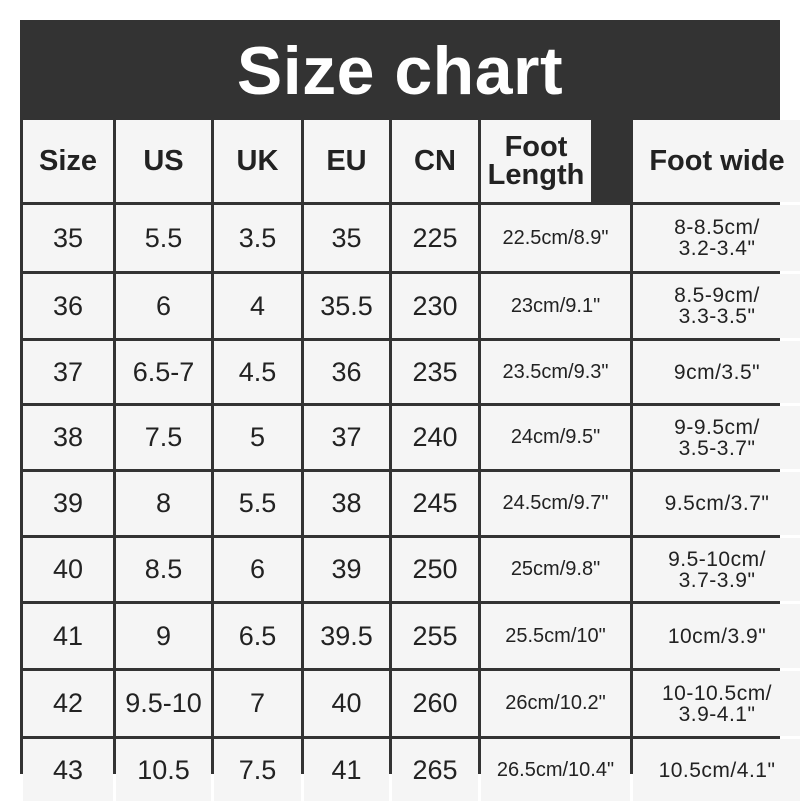  Describe the element at coordinates (435, 569) in the screenshot. I see `table-cell: 250` at that location.